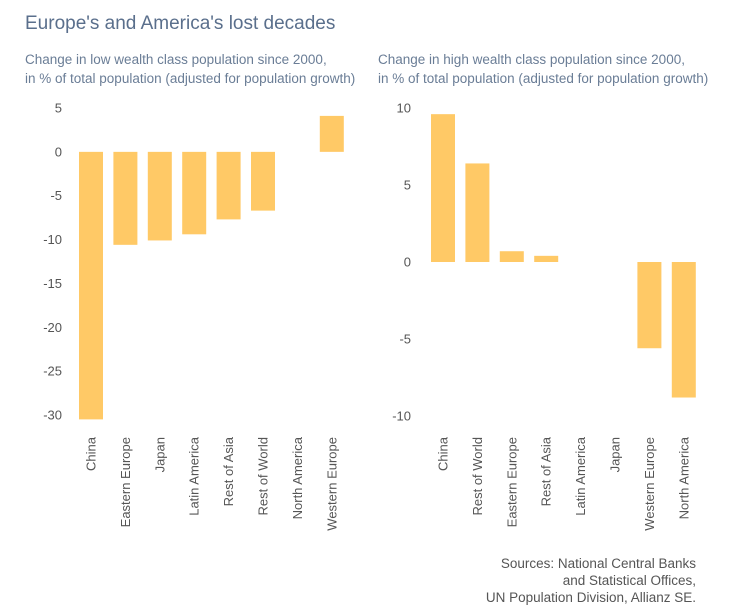 Image resolution: width=749 pixels, height=611 pixels. Describe the element at coordinates (228, 471) in the screenshot. I see `low-wealth-category-label-rest-of-asia: Rest of Asia` at that location.